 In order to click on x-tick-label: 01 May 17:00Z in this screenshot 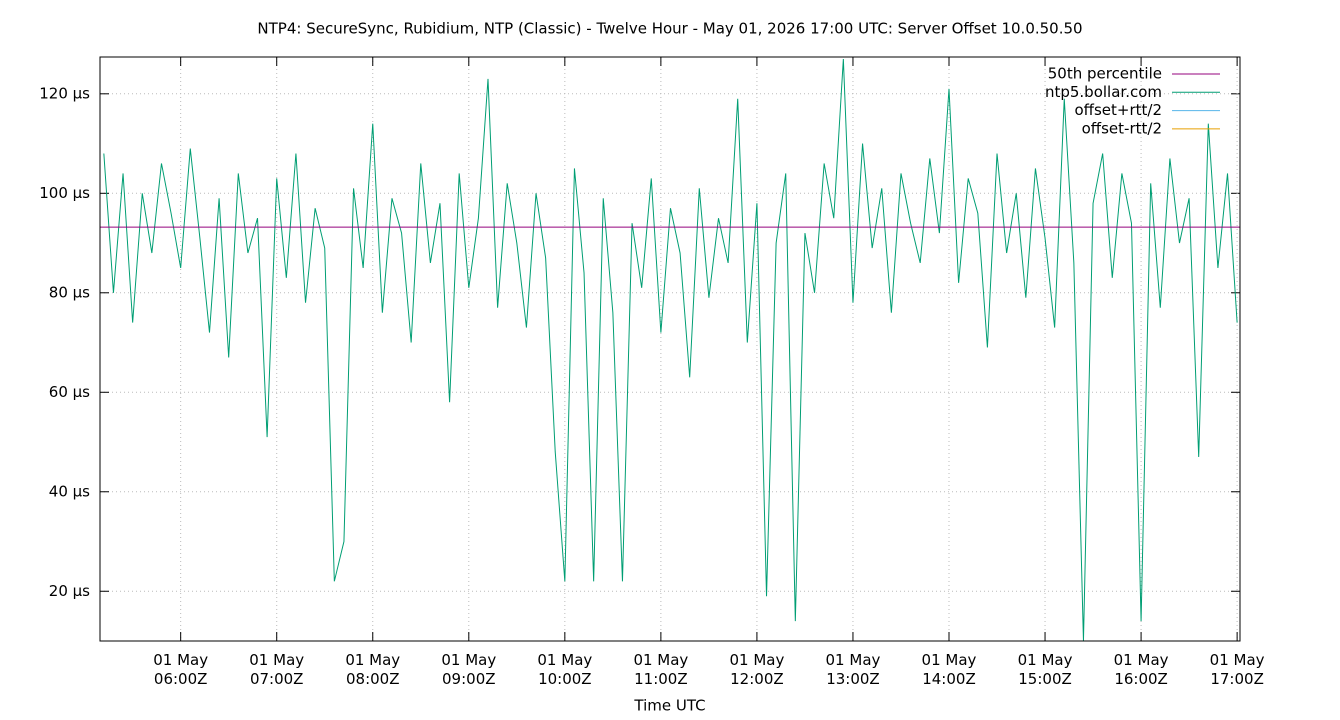, I will do `click(1237, 669)`.